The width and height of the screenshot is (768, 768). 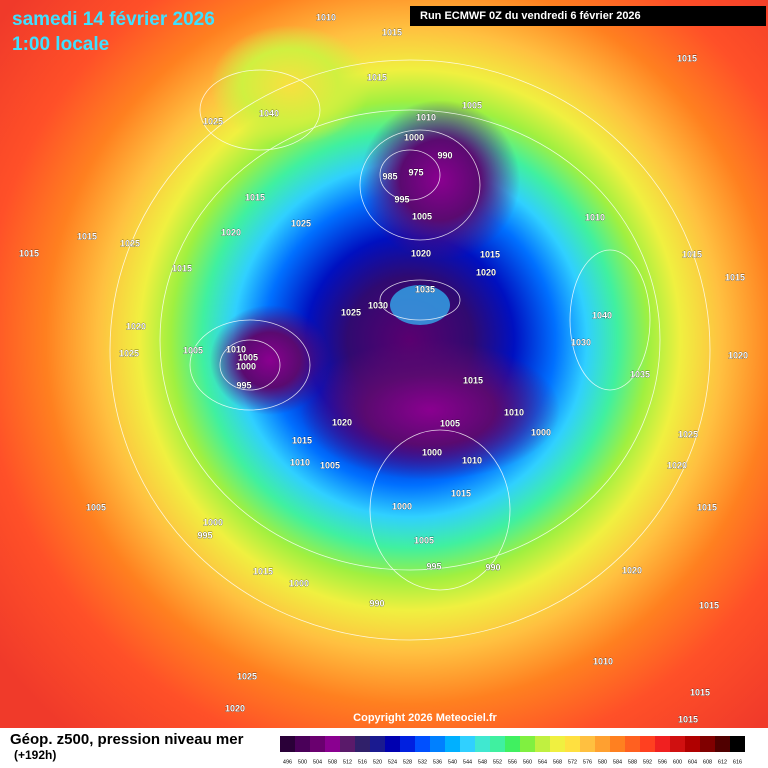 I want to click on scale-label: 504, so click(x=317, y=762).